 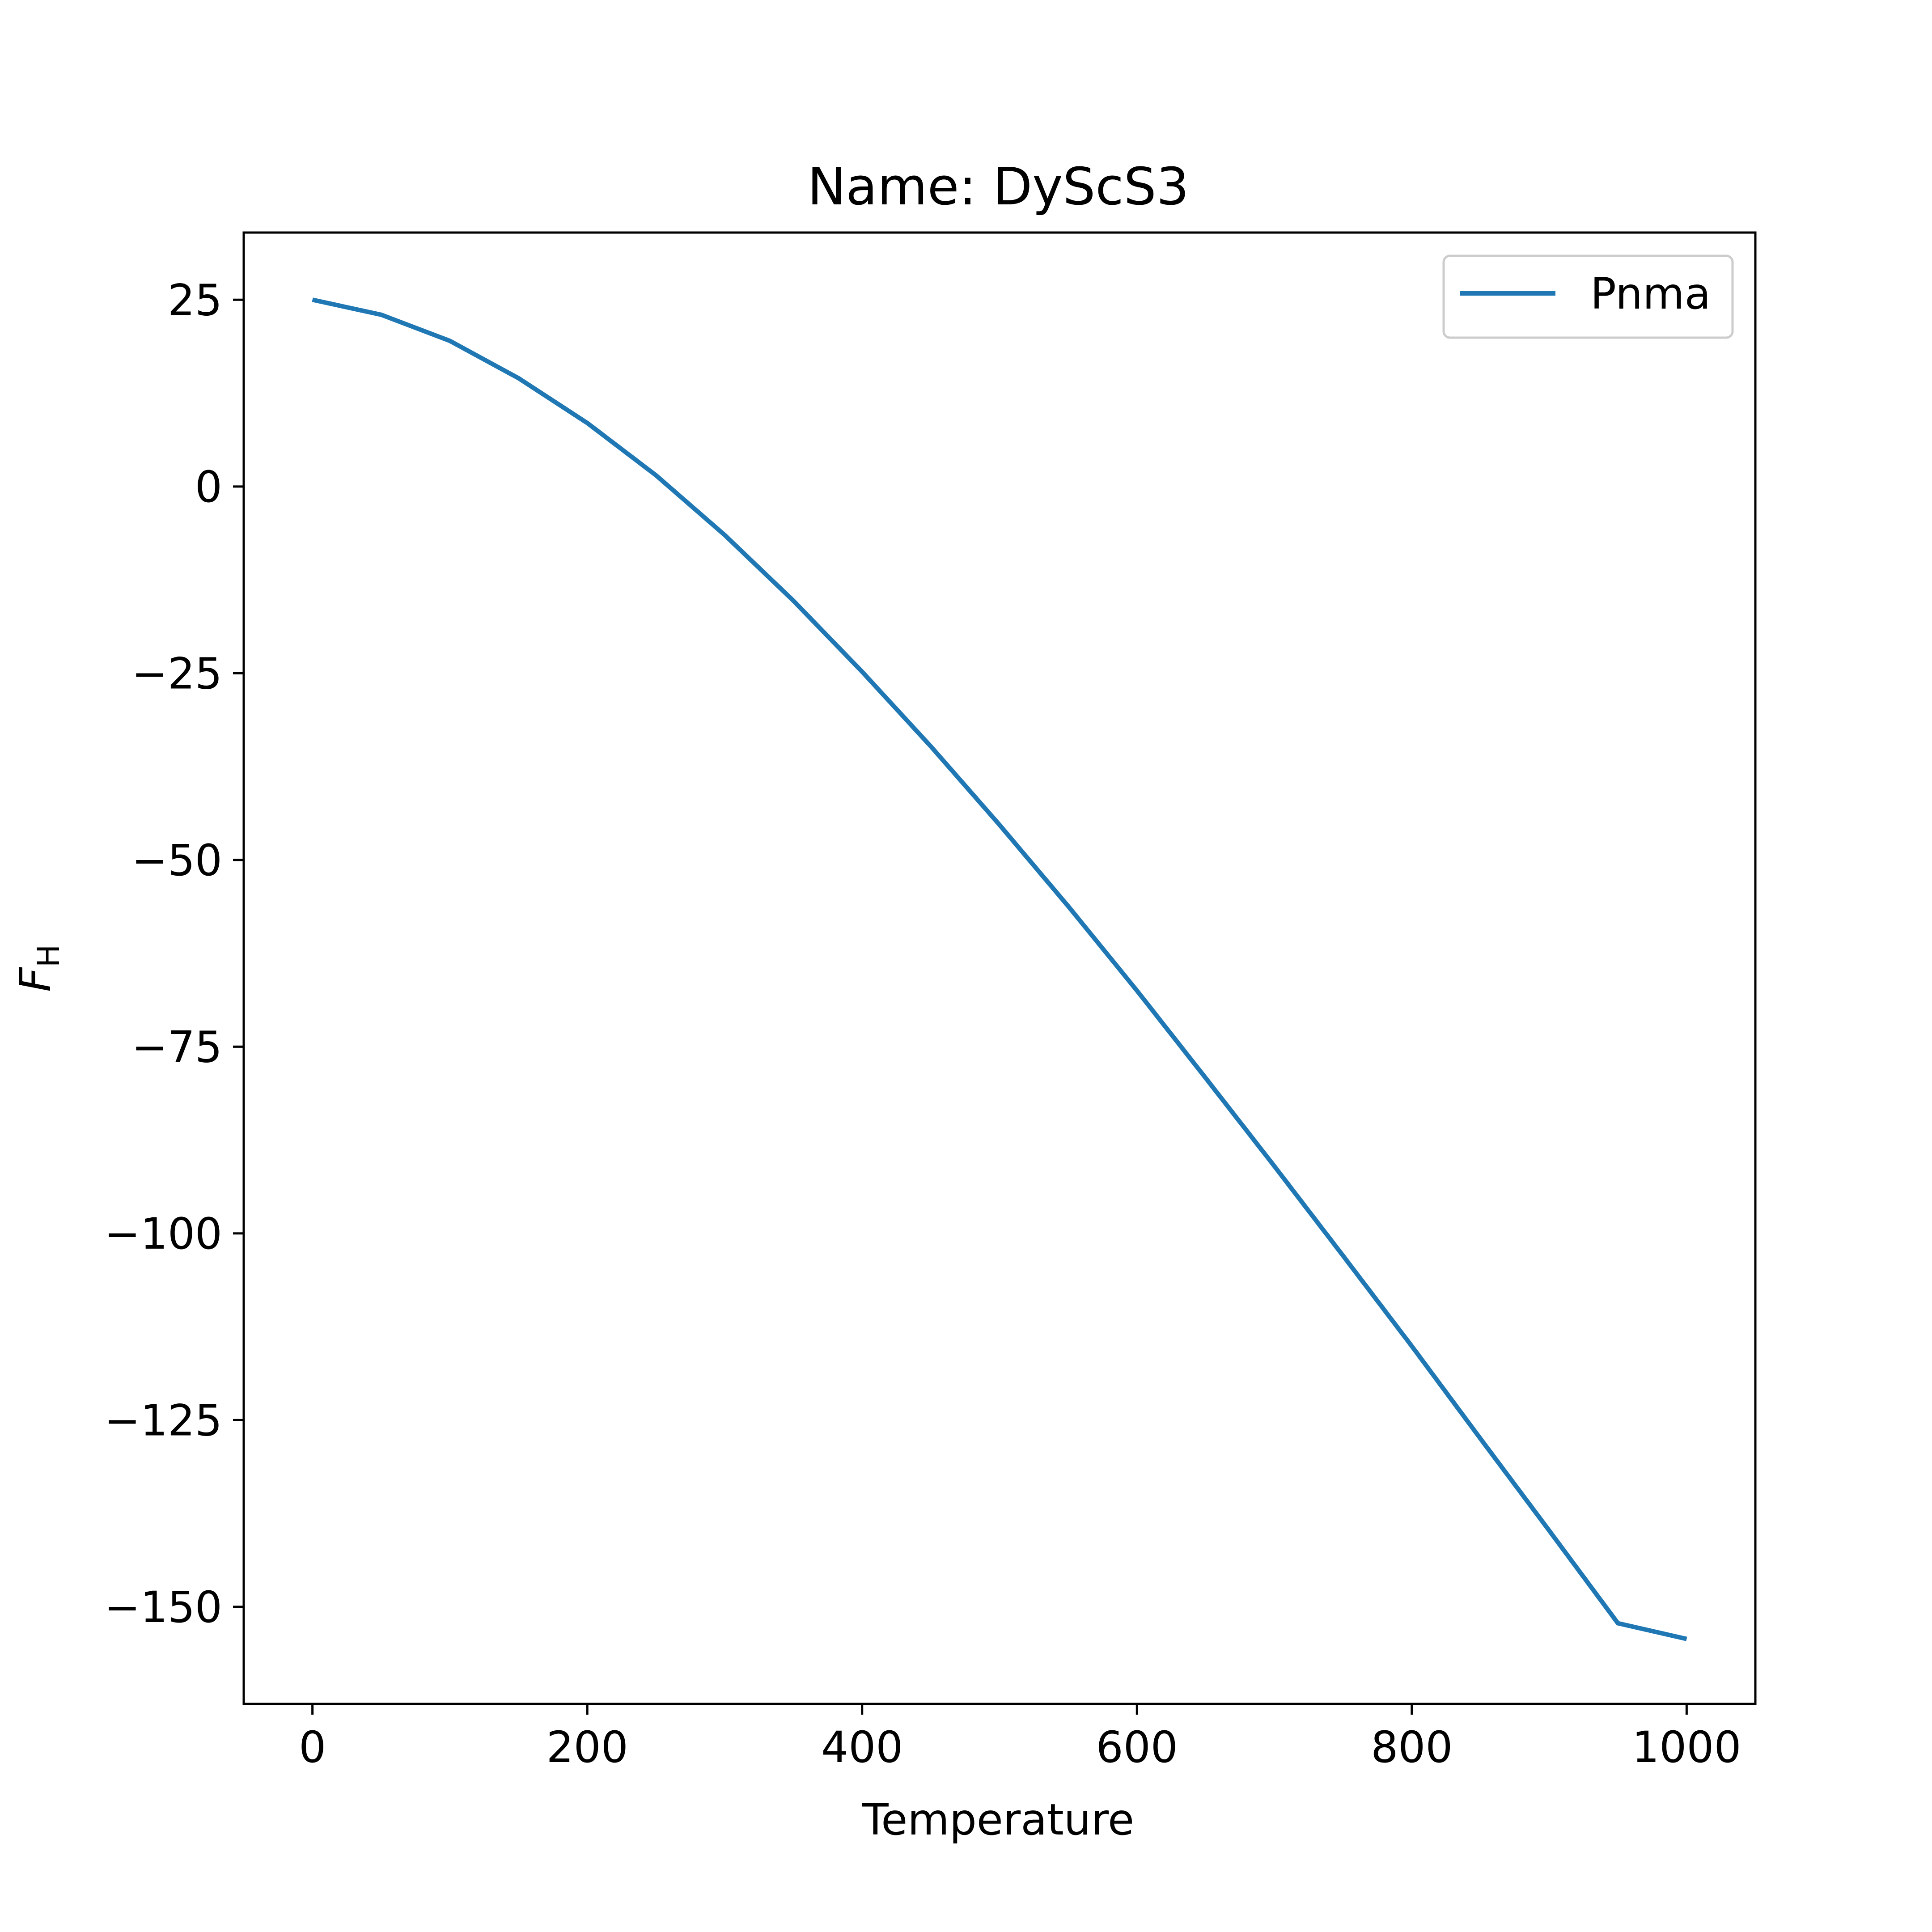 What do you see at coordinates (1650, 294) in the screenshot?
I see `legend-label-pnma: Pnma` at bounding box center [1650, 294].